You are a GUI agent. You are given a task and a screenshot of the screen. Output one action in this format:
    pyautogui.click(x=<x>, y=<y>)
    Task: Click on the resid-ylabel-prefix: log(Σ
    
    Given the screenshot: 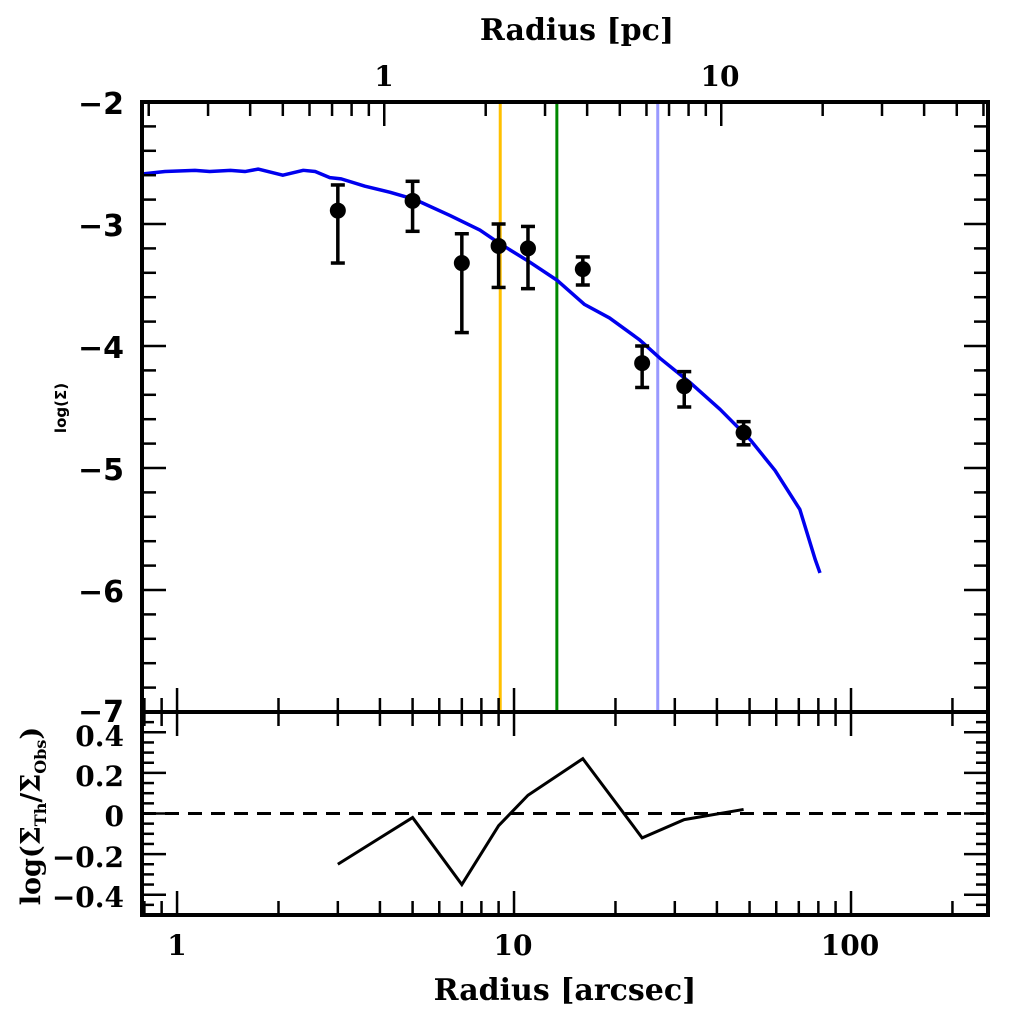 What is the action you would take?
    pyautogui.click(x=31, y=865)
    